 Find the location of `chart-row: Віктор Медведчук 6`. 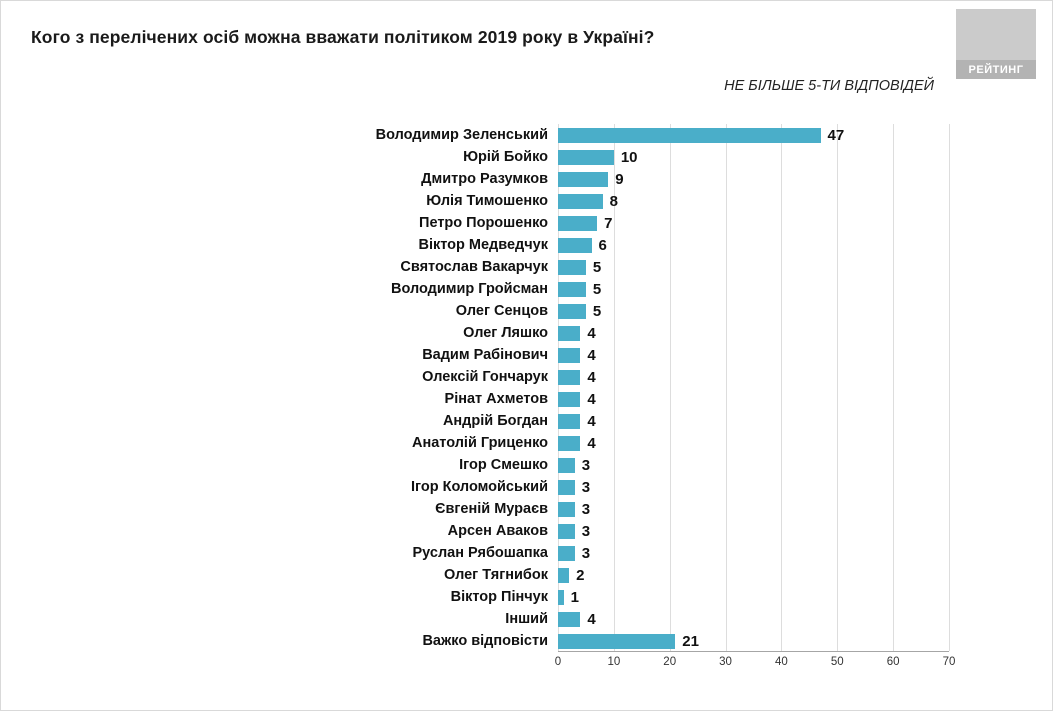

chart-row: Віктор Медведчук 6 is located at coordinates (541, 245).